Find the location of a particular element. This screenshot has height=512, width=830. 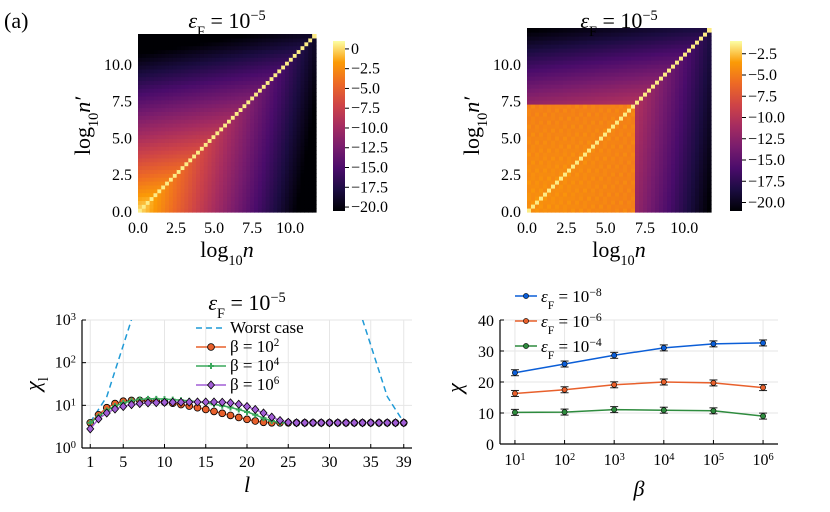

chart-title: εF = 10−5 is located at coordinates (246, 306).